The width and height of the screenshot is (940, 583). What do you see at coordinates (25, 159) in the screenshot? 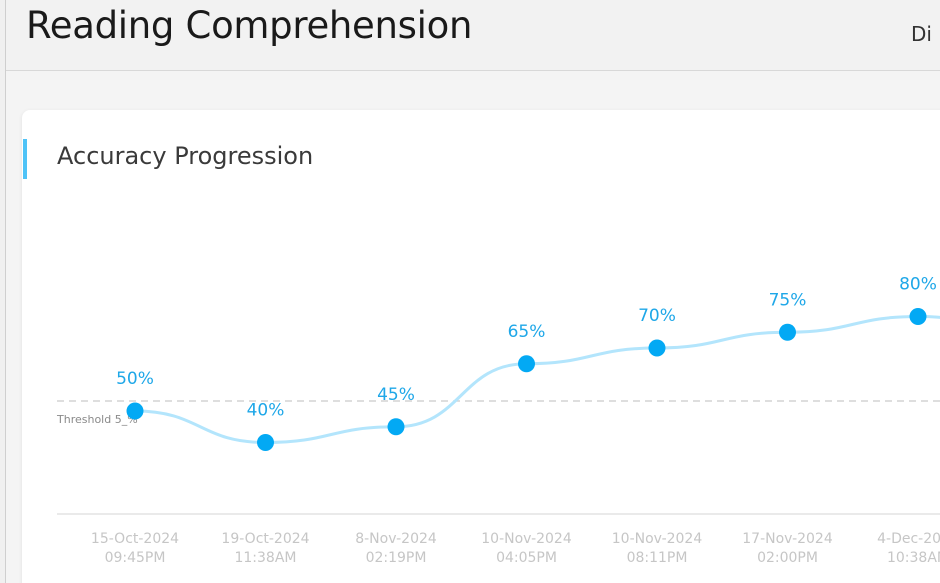
I see `card-accent-bar` at bounding box center [25, 159].